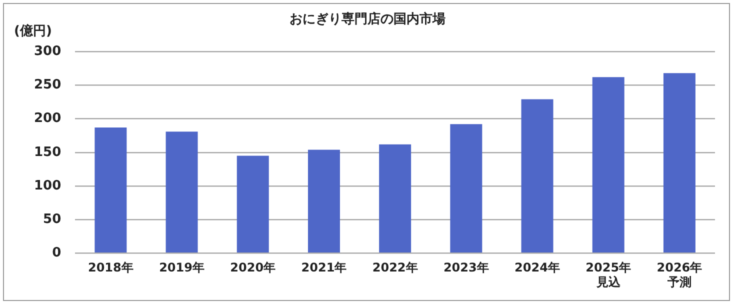 The height and width of the screenshot is (306, 735). Describe the element at coordinates (609, 274) in the screenshot. I see `x-tick-label: 2025年見込` at that location.